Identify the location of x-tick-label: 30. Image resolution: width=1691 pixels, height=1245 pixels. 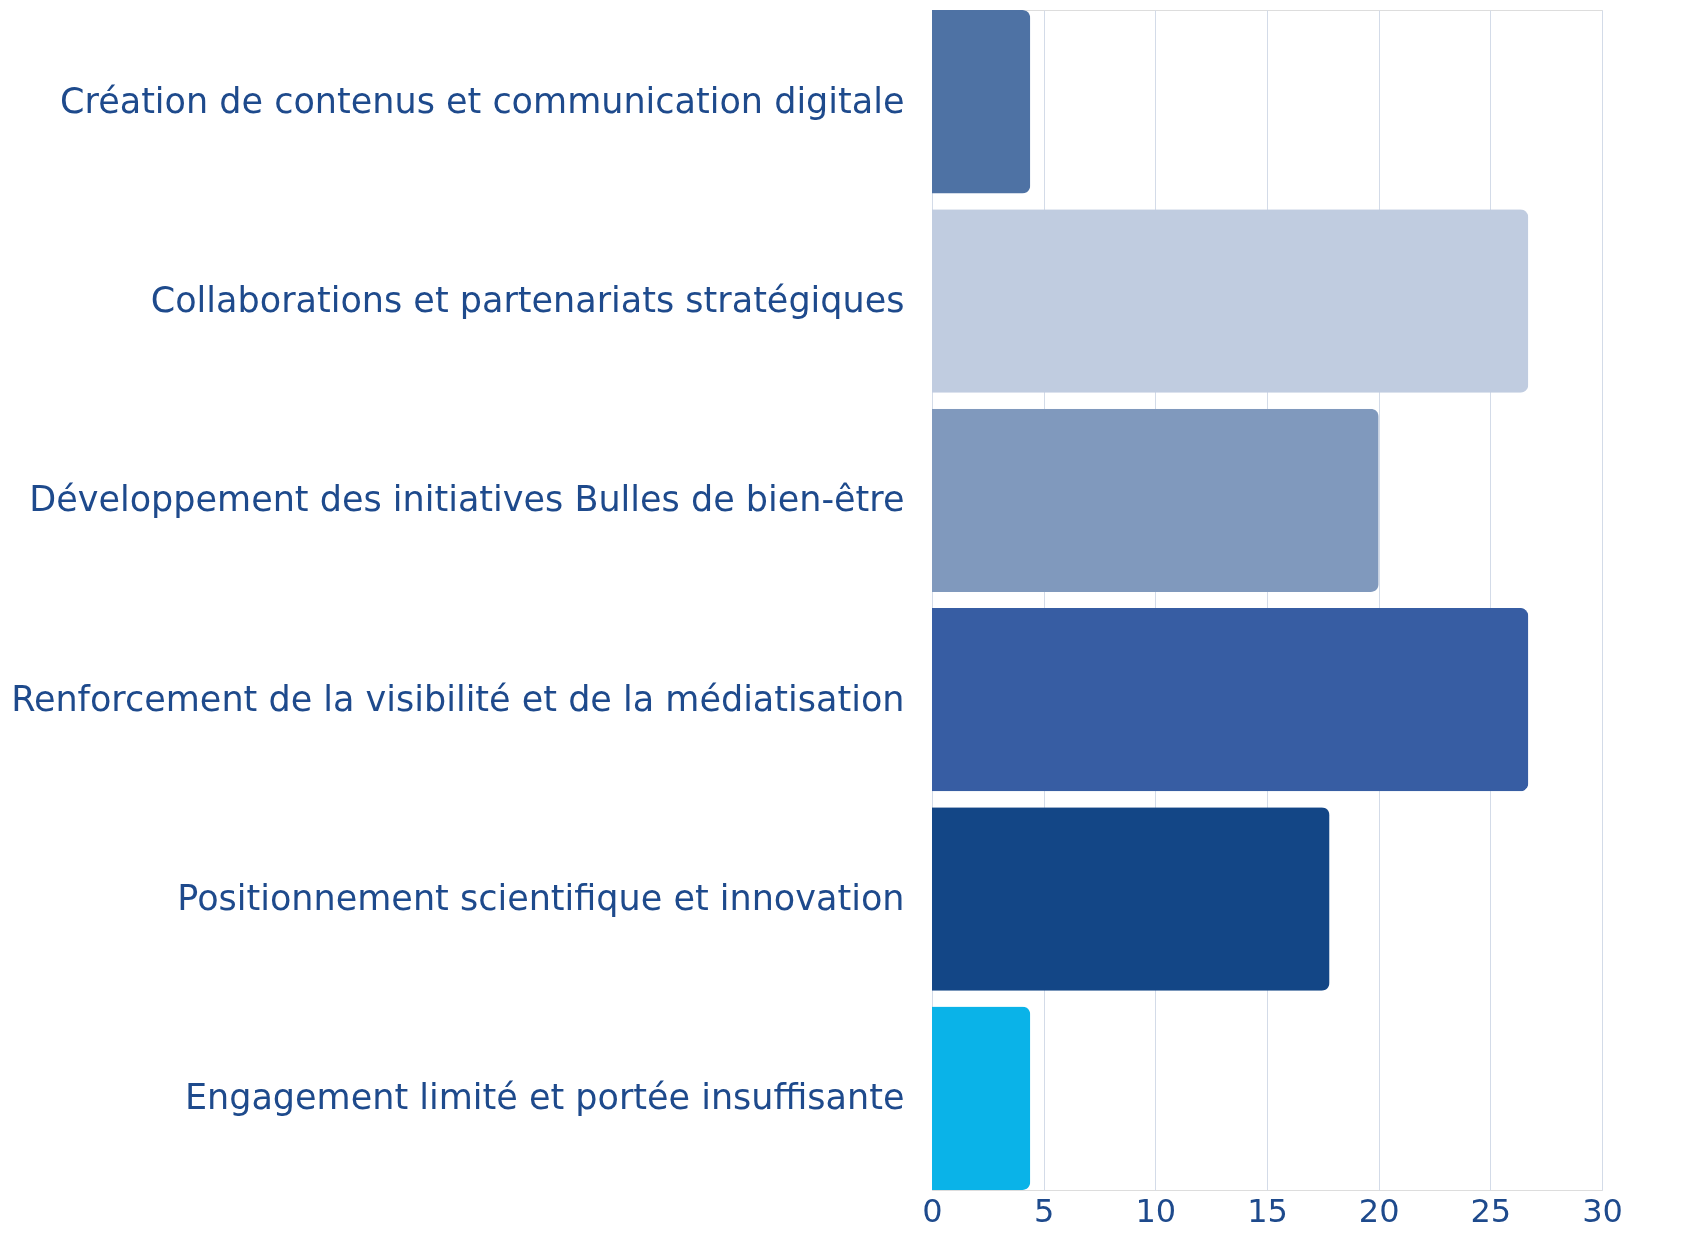
(1602, 1210).